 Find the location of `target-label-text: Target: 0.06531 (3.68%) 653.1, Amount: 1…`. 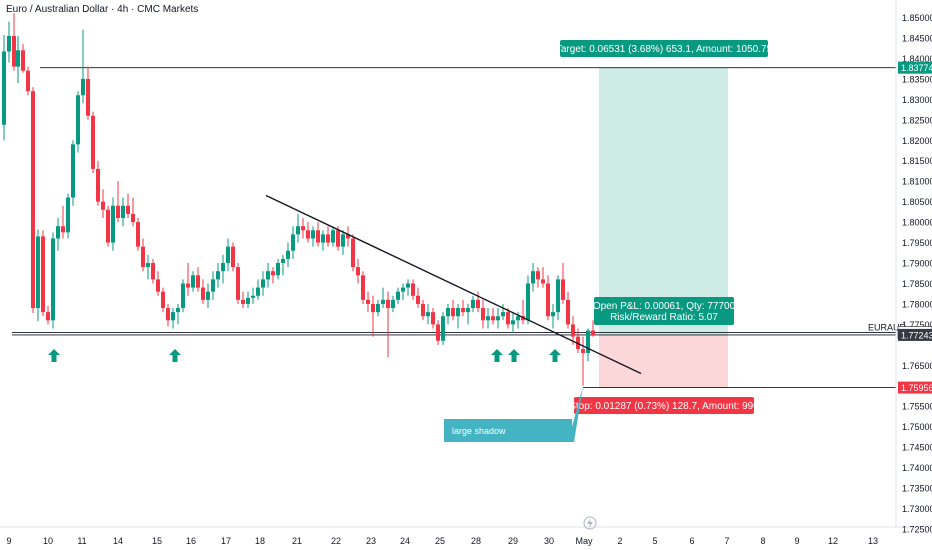

target-label-text: Target: 0.06531 (3.68%) 653.1, Amount: 1… is located at coordinates (664, 49).